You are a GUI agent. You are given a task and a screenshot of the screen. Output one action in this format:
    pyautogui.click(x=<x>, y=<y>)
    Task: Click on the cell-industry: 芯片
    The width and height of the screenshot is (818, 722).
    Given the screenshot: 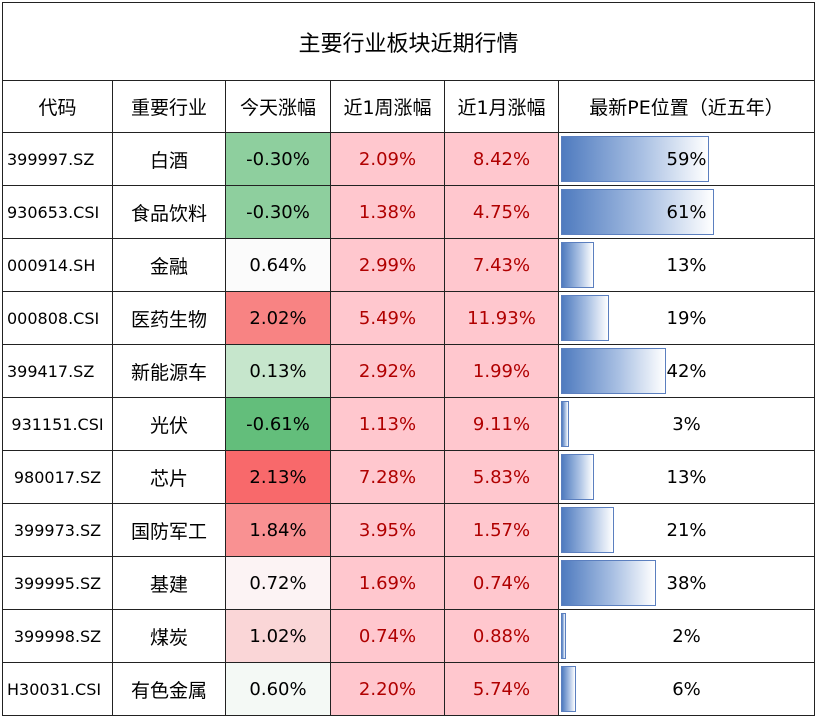 What is the action you would take?
    pyautogui.click(x=169, y=477)
    